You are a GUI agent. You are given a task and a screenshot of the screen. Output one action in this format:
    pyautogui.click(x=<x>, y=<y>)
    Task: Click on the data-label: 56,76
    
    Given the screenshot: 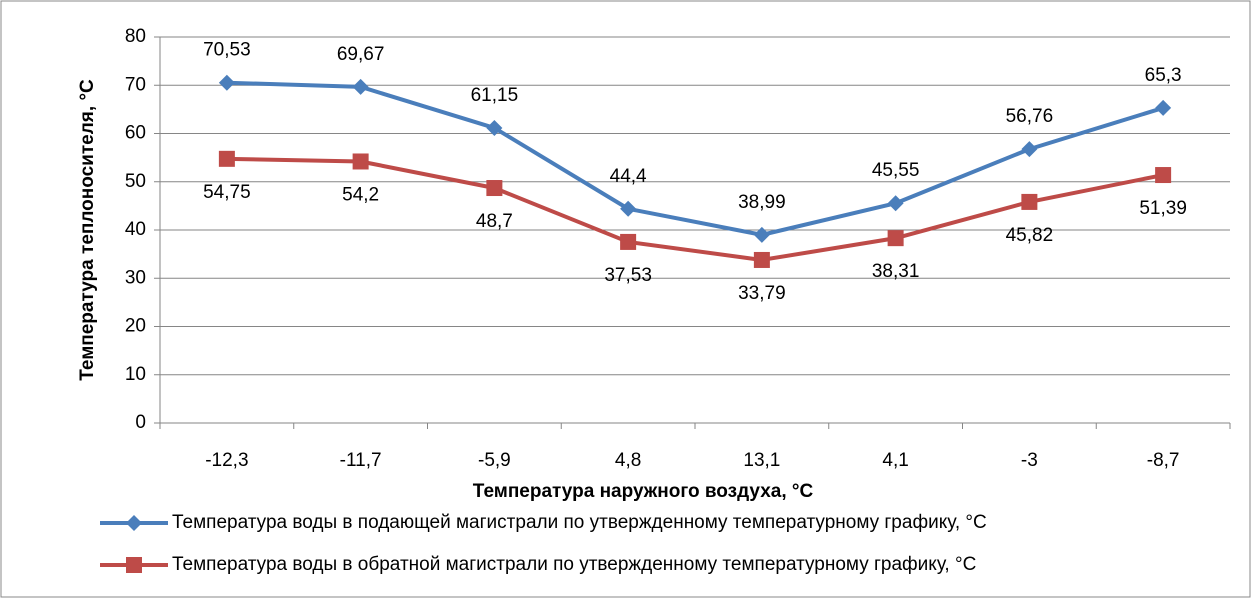 What is the action you would take?
    pyautogui.click(x=1030, y=116)
    